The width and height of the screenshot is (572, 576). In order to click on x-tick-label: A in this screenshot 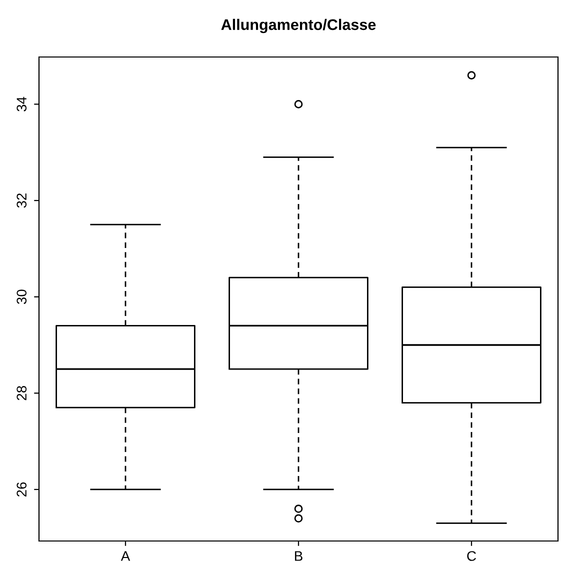, I will do `click(125, 556)`.